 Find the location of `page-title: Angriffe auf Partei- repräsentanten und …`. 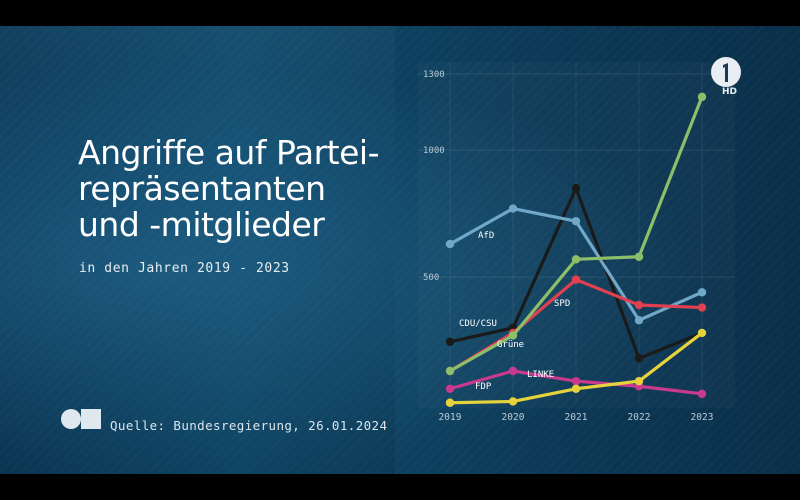

page-title: Angriffe auf Partei- repräsentanten und … is located at coordinates (238, 189).